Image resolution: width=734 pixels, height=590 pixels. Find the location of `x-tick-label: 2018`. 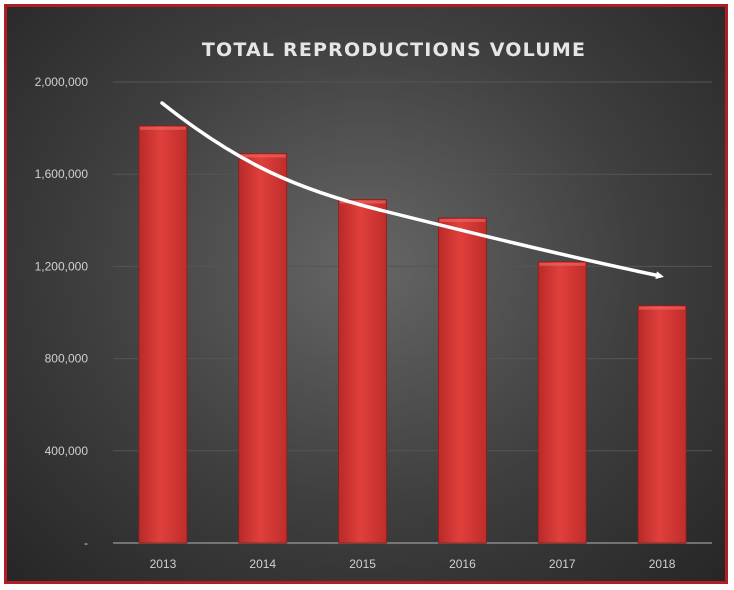

x-tick-label: 2018 is located at coordinates (662, 564).